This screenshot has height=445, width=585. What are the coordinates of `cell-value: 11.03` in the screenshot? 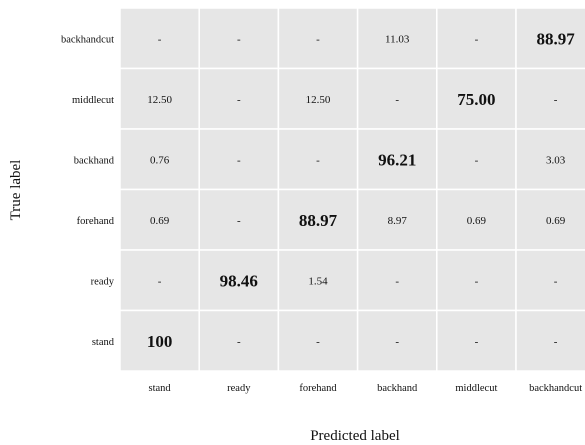 It's located at (397, 39).